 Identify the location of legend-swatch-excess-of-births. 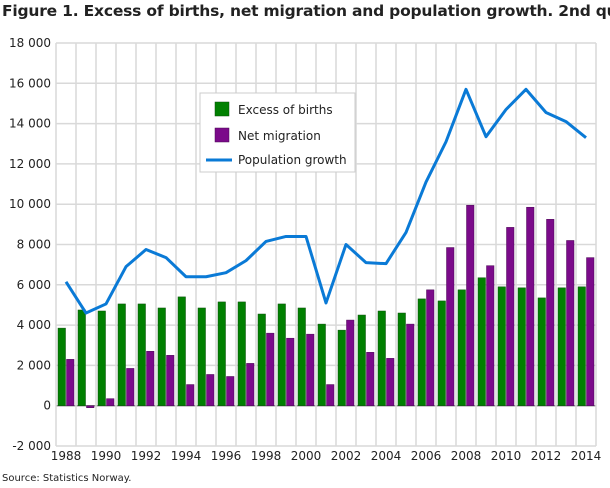
(222, 109).